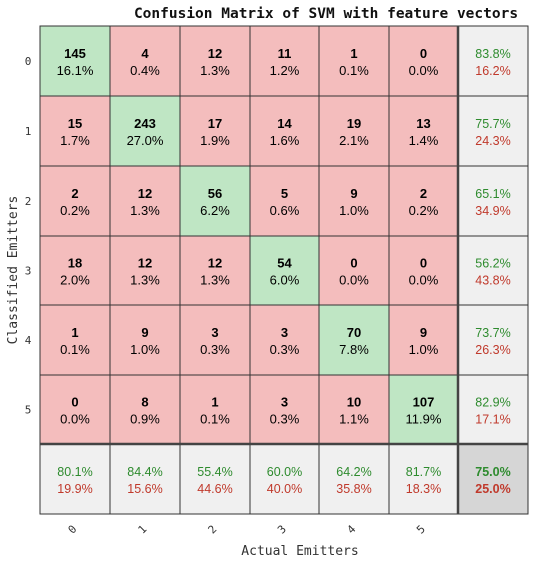  I want to click on cell-count: 3, so click(214, 332).